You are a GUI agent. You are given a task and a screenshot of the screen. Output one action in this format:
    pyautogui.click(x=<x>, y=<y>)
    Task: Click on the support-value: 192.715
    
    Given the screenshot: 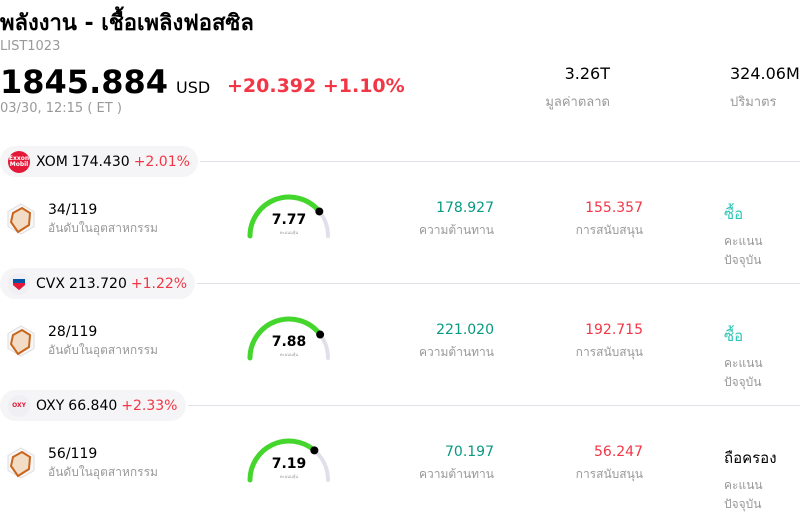 What is the action you would take?
    pyautogui.click(x=614, y=330)
    